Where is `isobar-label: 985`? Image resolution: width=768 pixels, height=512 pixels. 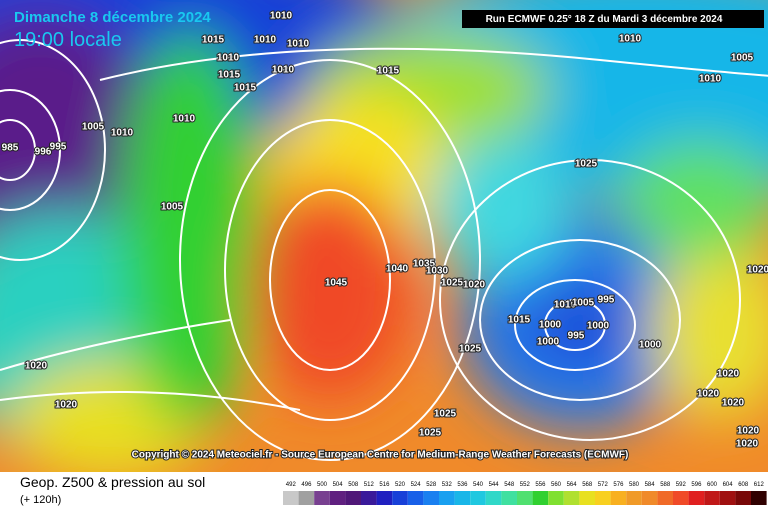 isobar-label: 985 is located at coordinates (10, 148).